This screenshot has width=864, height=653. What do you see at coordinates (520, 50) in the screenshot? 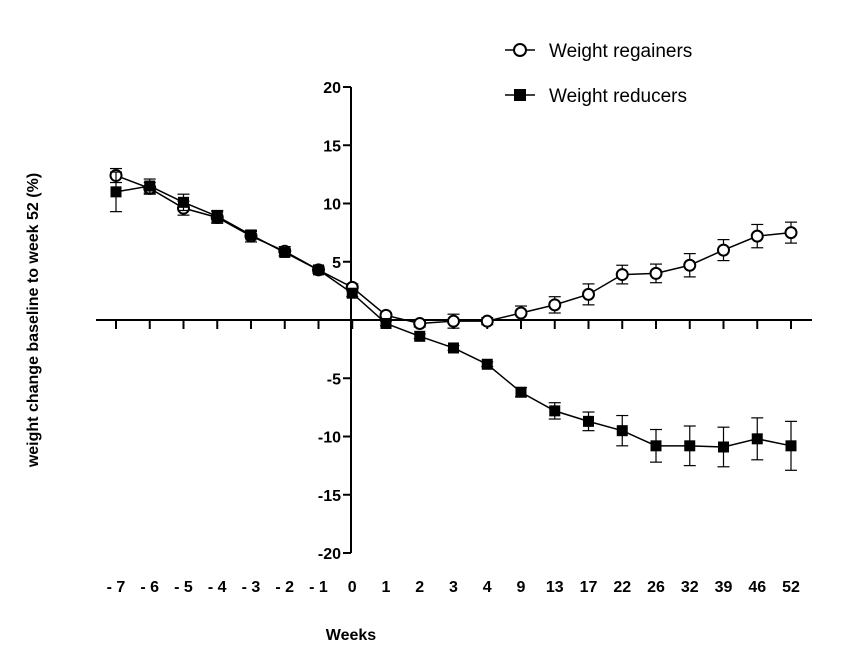
I see `legend-marker-regainers` at bounding box center [520, 50].